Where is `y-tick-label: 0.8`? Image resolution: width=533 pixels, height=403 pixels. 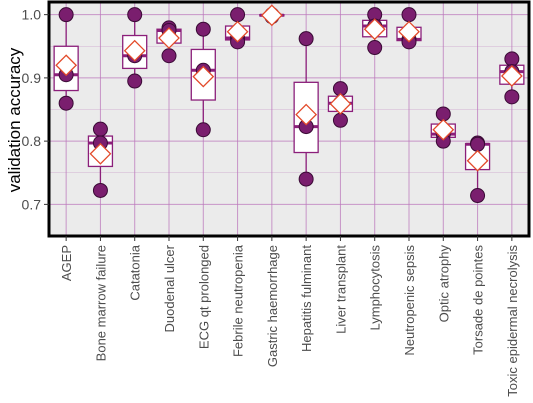 y-tick-label: 0.8 is located at coordinates (32, 141).